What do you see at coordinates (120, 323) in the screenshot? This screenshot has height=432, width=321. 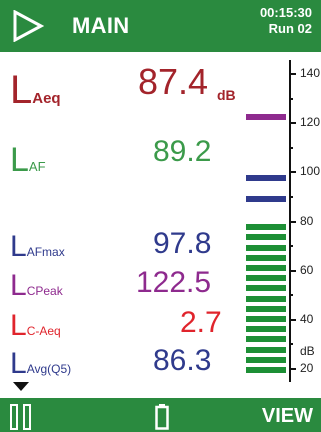 I see `reading-lcaeq: LC-Aeq 2.7` at bounding box center [120, 323].